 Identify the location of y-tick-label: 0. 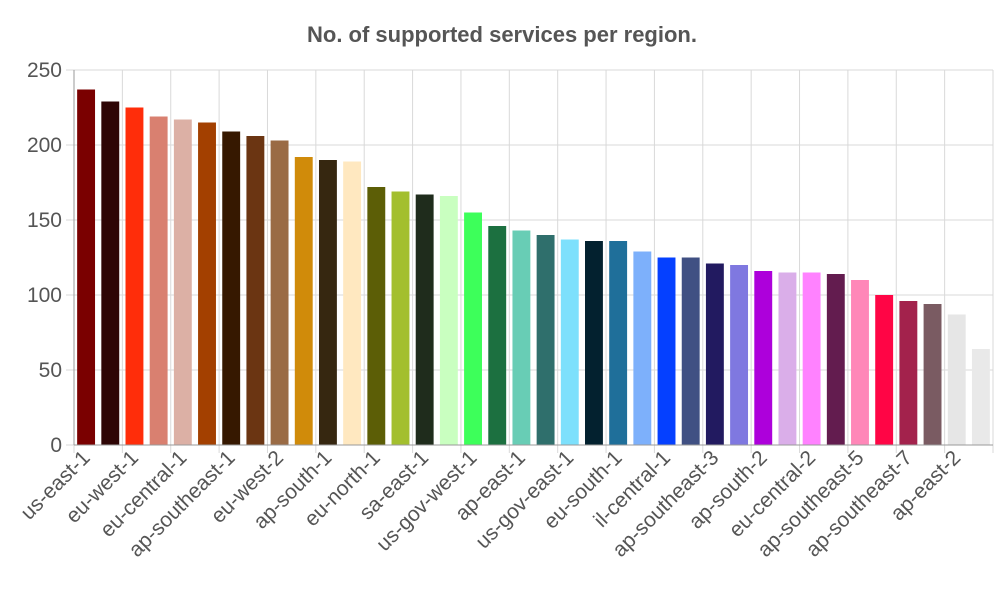
(56, 445).